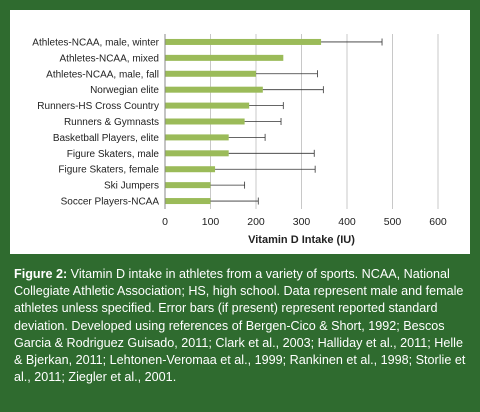  What do you see at coordinates (211, 222) in the screenshot?
I see `x-tick-label: 100` at bounding box center [211, 222].